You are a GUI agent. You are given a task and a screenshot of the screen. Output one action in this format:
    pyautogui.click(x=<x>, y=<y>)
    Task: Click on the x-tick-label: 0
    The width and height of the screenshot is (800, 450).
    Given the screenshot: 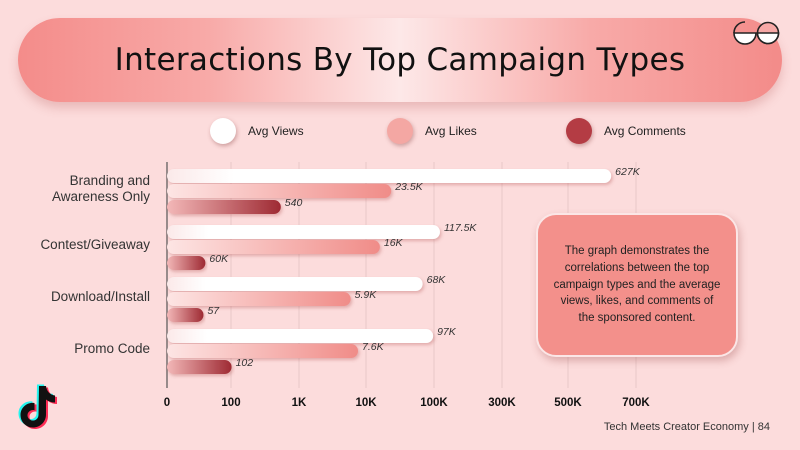 What is the action you would take?
    pyautogui.click(x=167, y=403)
    